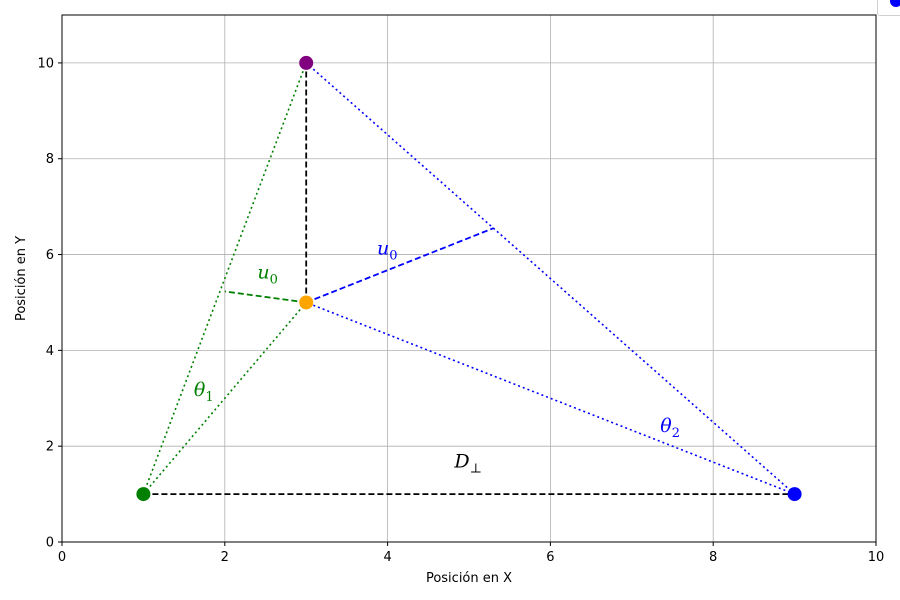 The image size is (900, 600). What do you see at coordinates (467, 464) in the screenshot?
I see `annotation-label: D⊥` at bounding box center [467, 464].